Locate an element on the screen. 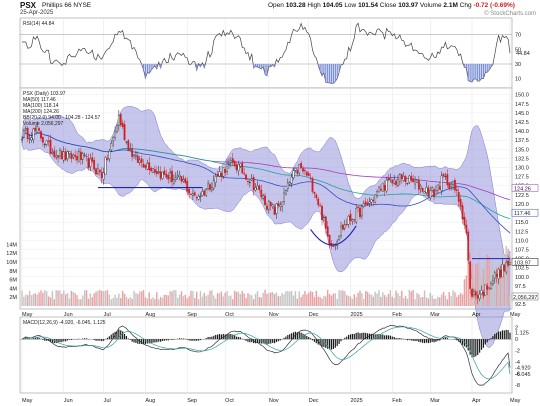 The image size is (540, 406). x-axis-label-bottom: Feb is located at coordinates (396, 401).